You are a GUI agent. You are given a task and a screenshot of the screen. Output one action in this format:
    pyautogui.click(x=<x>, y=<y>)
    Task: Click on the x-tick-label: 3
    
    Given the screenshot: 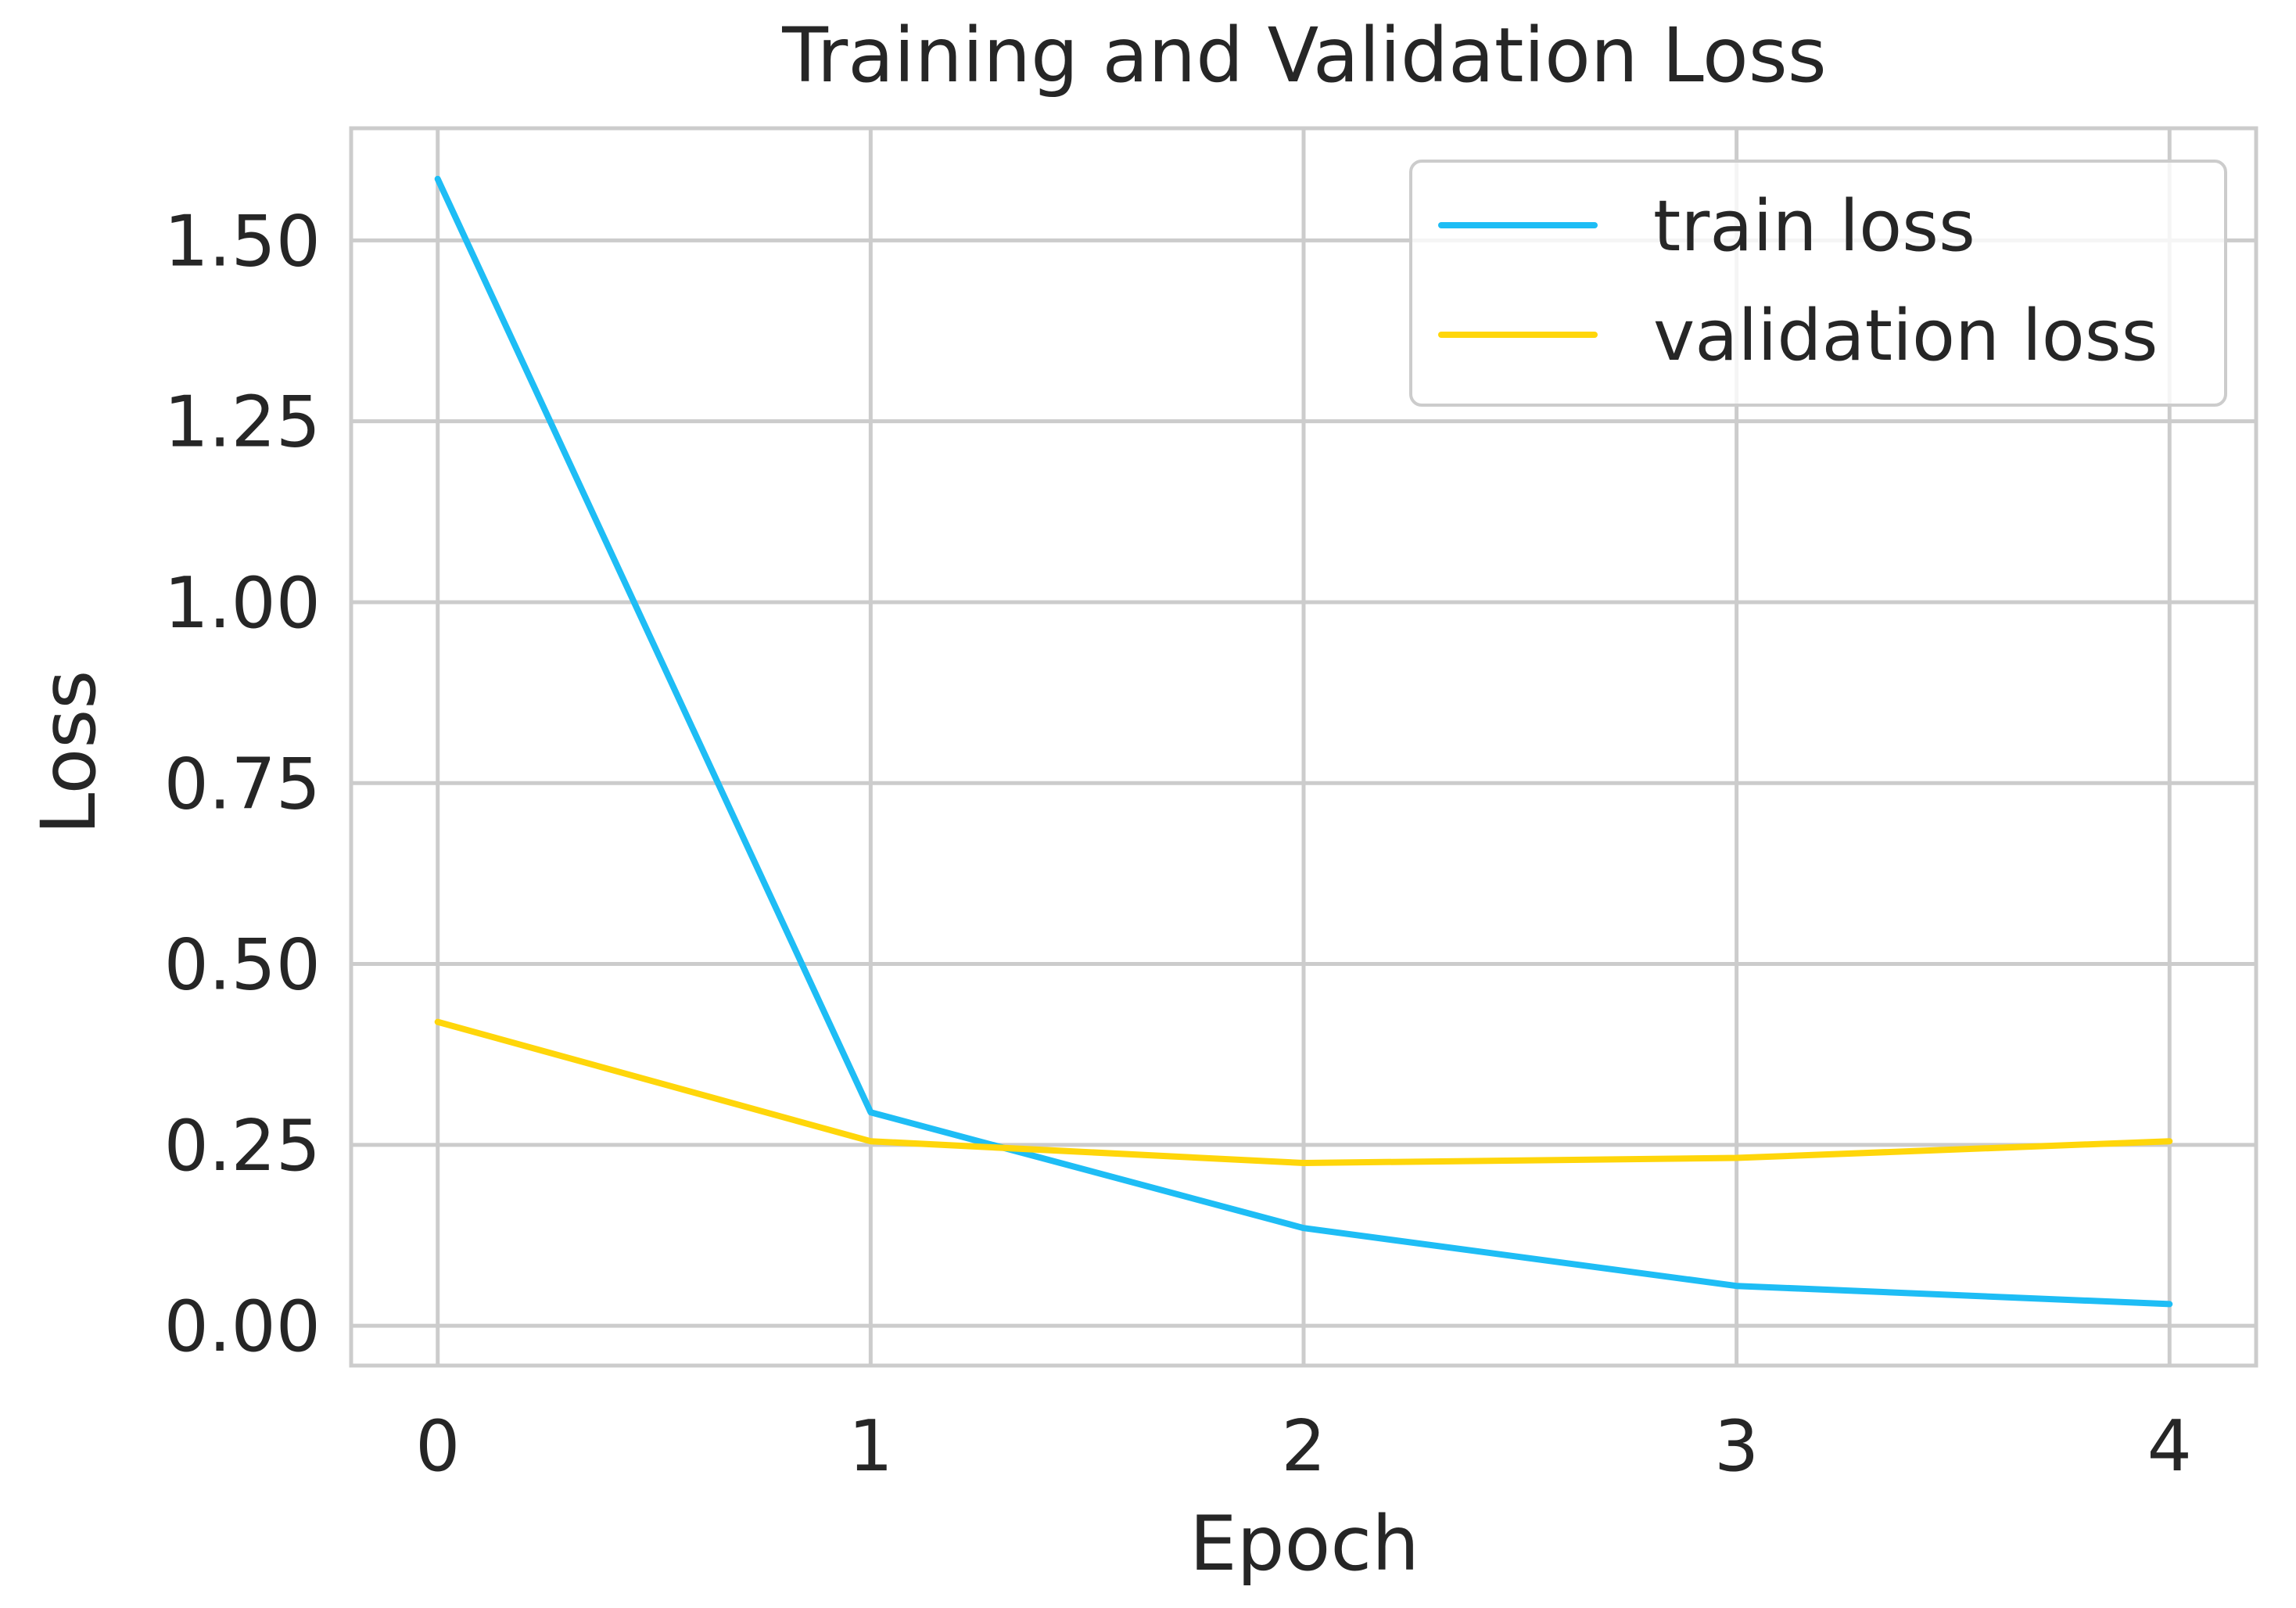 What is the action you would take?
    pyautogui.click(x=1736, y=1446)
    